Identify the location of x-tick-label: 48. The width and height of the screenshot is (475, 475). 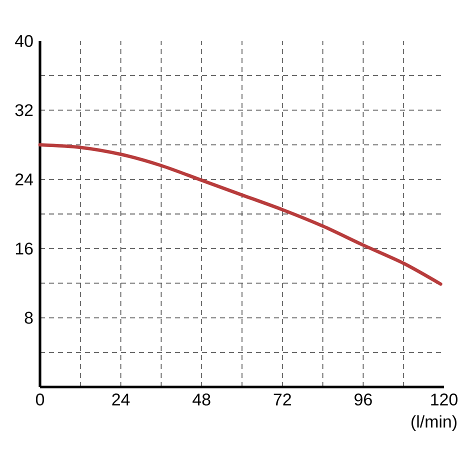
(201, 400).